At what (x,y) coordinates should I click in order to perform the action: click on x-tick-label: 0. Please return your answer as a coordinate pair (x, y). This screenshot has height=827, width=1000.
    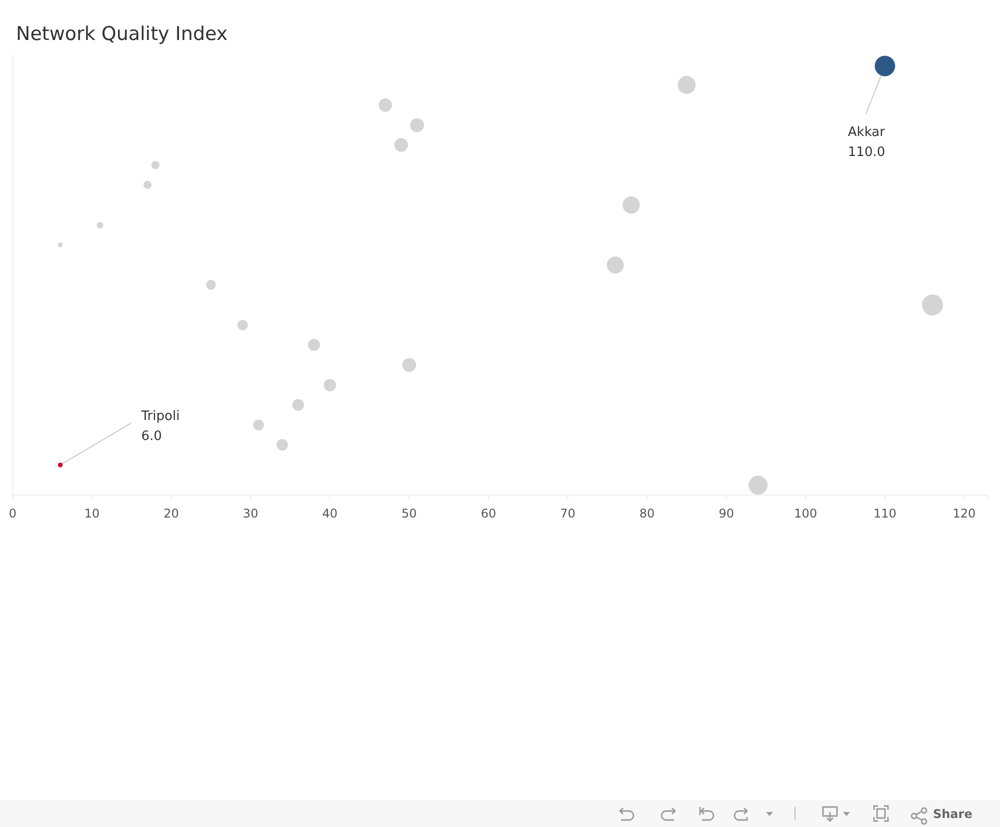
    Looking at the image, I should click on (12, 513).